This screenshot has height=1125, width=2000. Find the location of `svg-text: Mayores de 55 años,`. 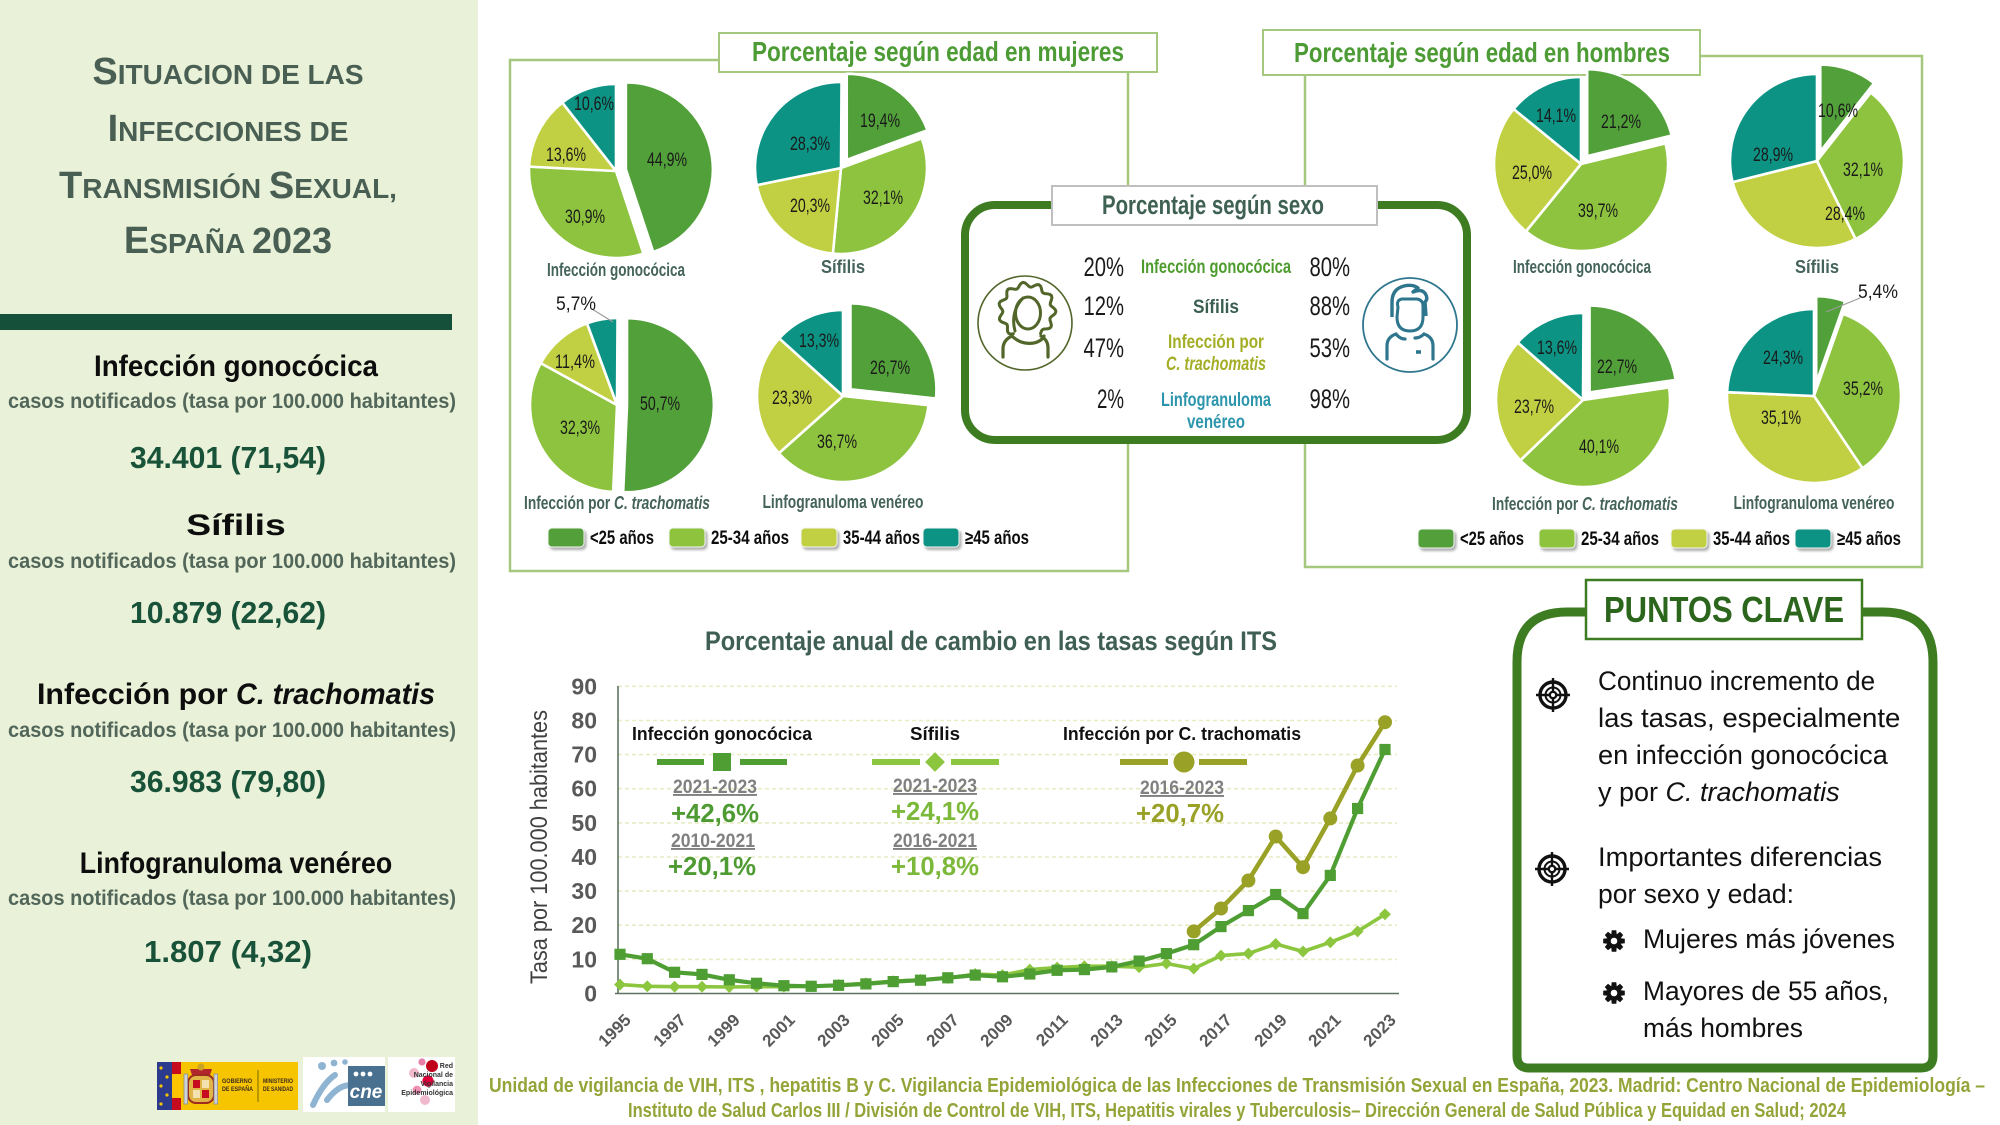

svg-text: Mayores de 55 años, is located at coordinates (1766, 991).